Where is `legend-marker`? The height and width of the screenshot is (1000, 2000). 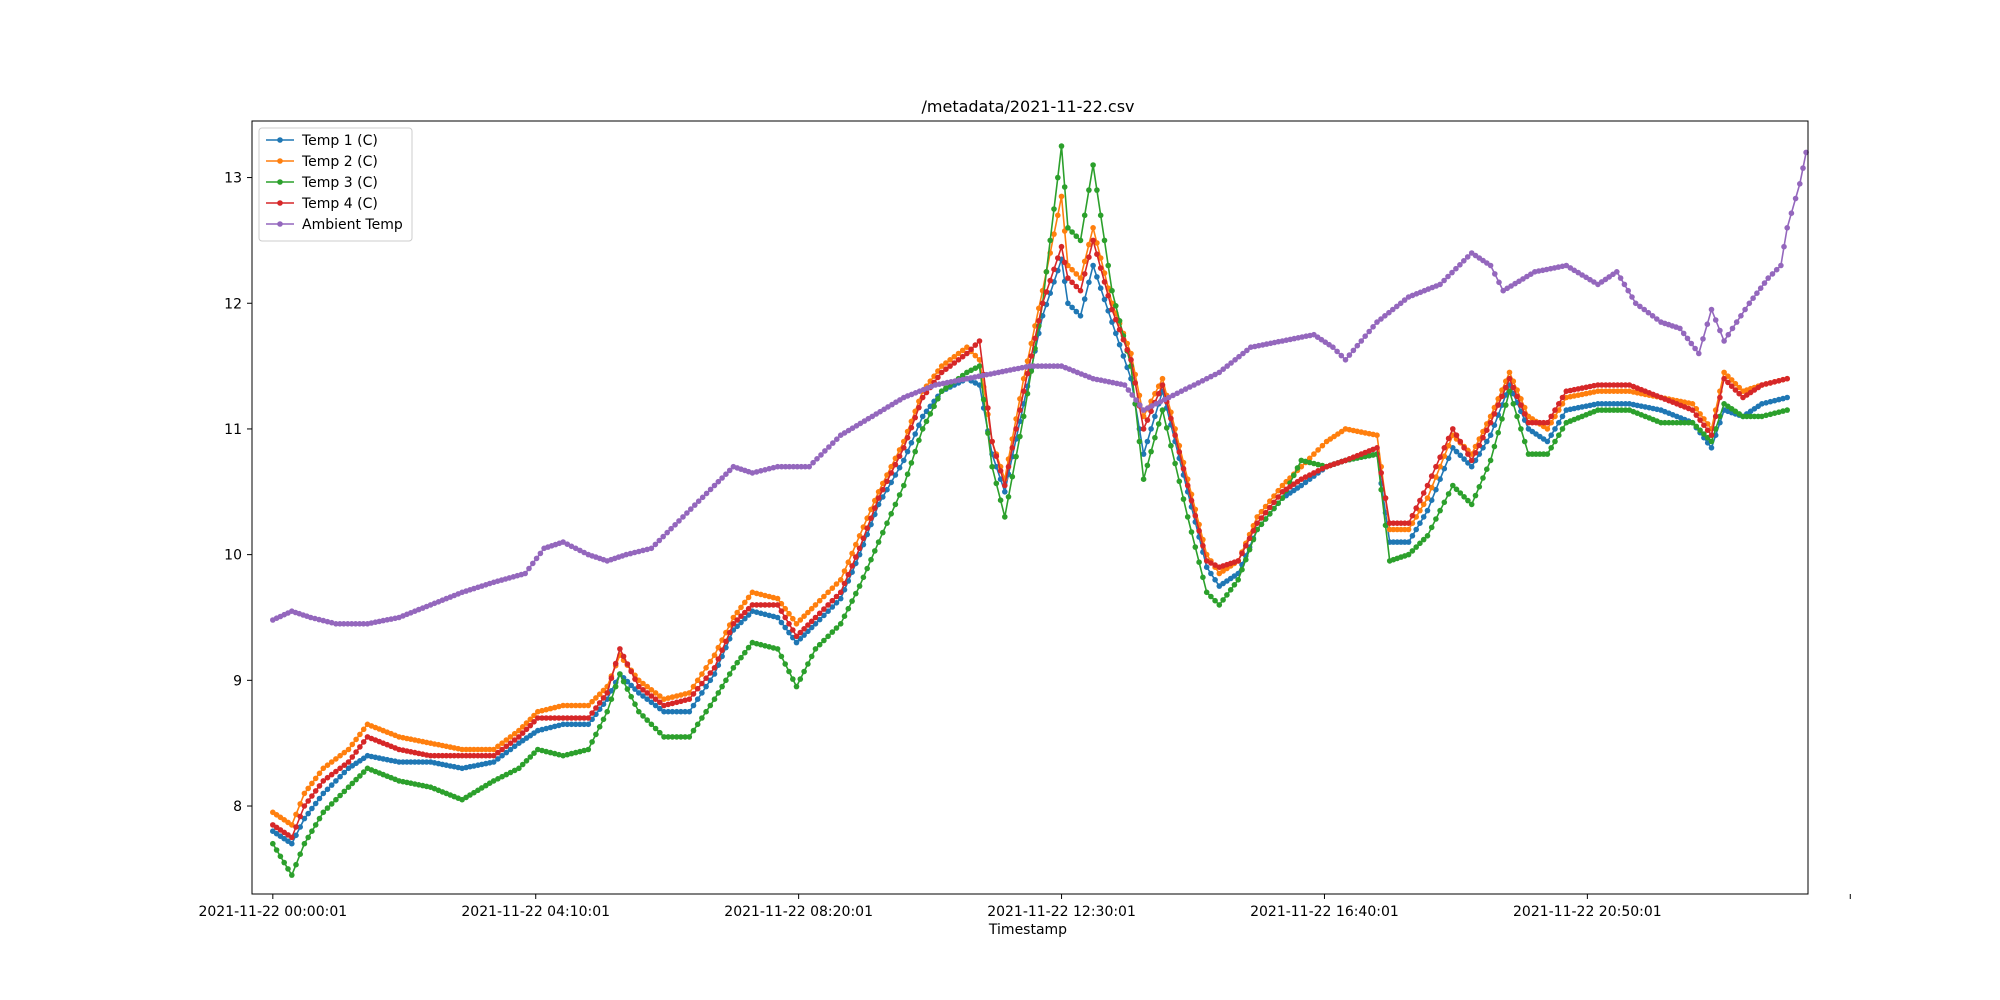
legend-marker is located at coordinates (280, 203).